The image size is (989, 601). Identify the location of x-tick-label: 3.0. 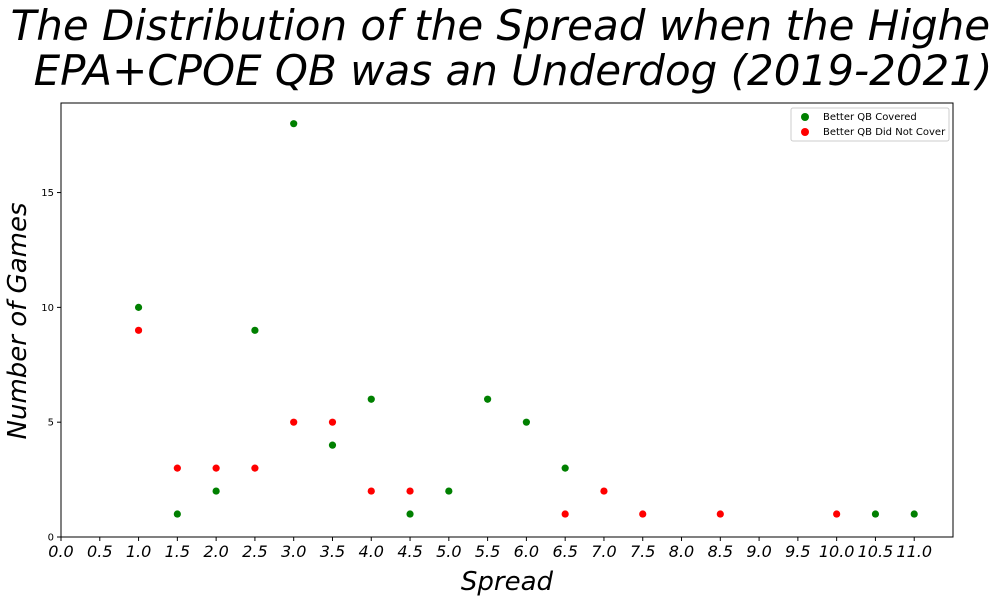
(293, 551).